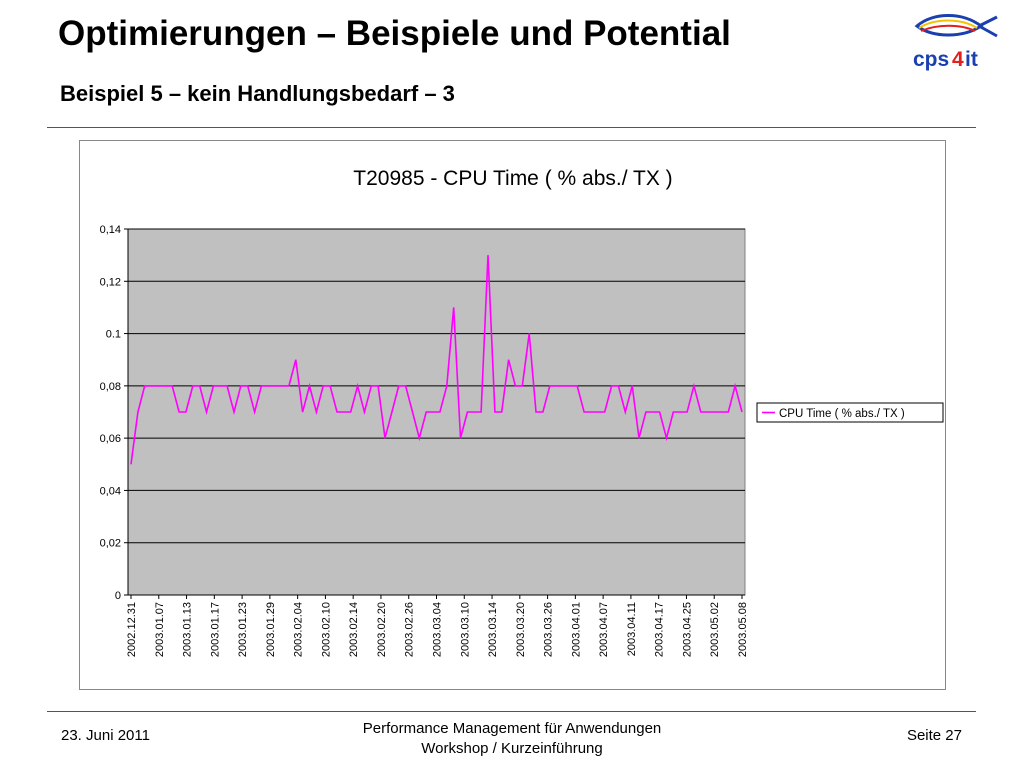  I want to click on x-tick-label: 2002.12.31, so click(132, 629).